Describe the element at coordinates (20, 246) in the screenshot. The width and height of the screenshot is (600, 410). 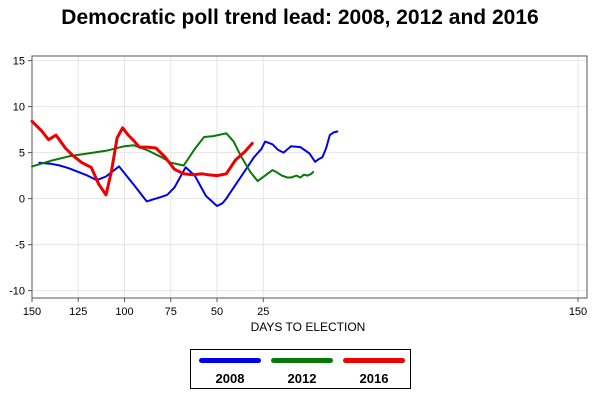
I see `y-tick-label: -5` at that location.